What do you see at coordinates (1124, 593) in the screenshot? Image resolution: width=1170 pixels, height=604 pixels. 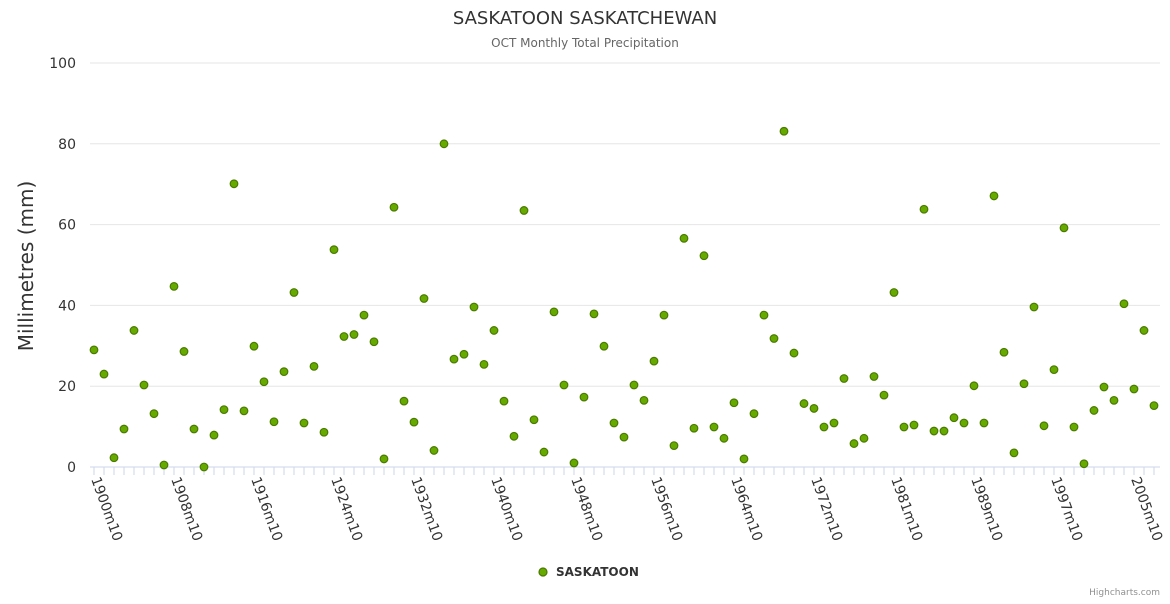 I see `credits-link: Highcharts.com` at bounding box center [1124, 593].